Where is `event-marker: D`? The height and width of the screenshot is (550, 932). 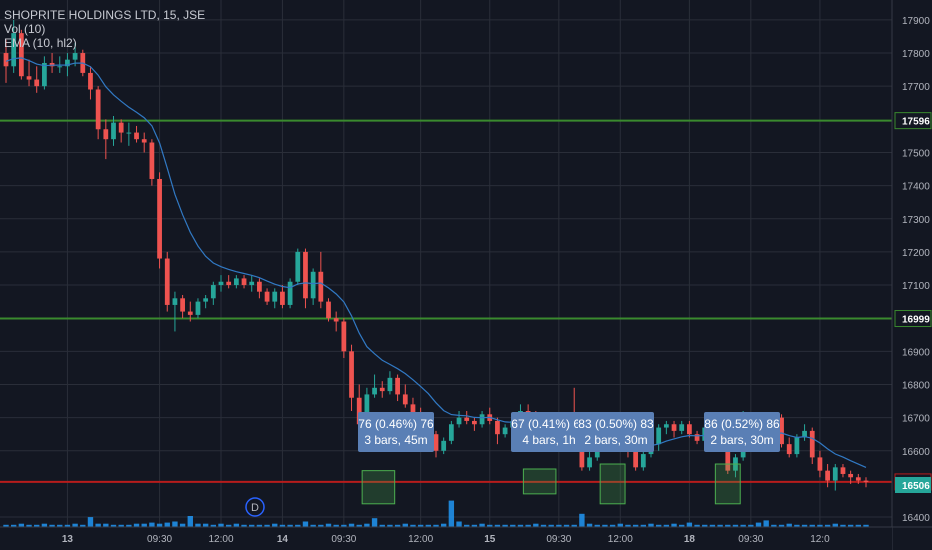
event-marker: D is located at coordinates (255, 507).